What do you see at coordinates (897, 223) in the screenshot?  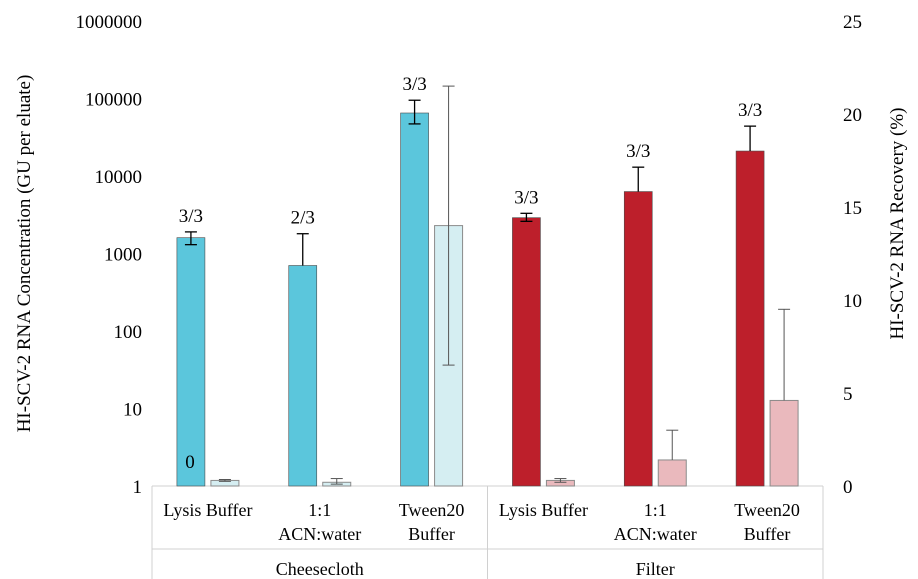 I see `y-right-axis-label: HI-SCV-2 RNA Recovery (%)` at bounding box center [897, 223].